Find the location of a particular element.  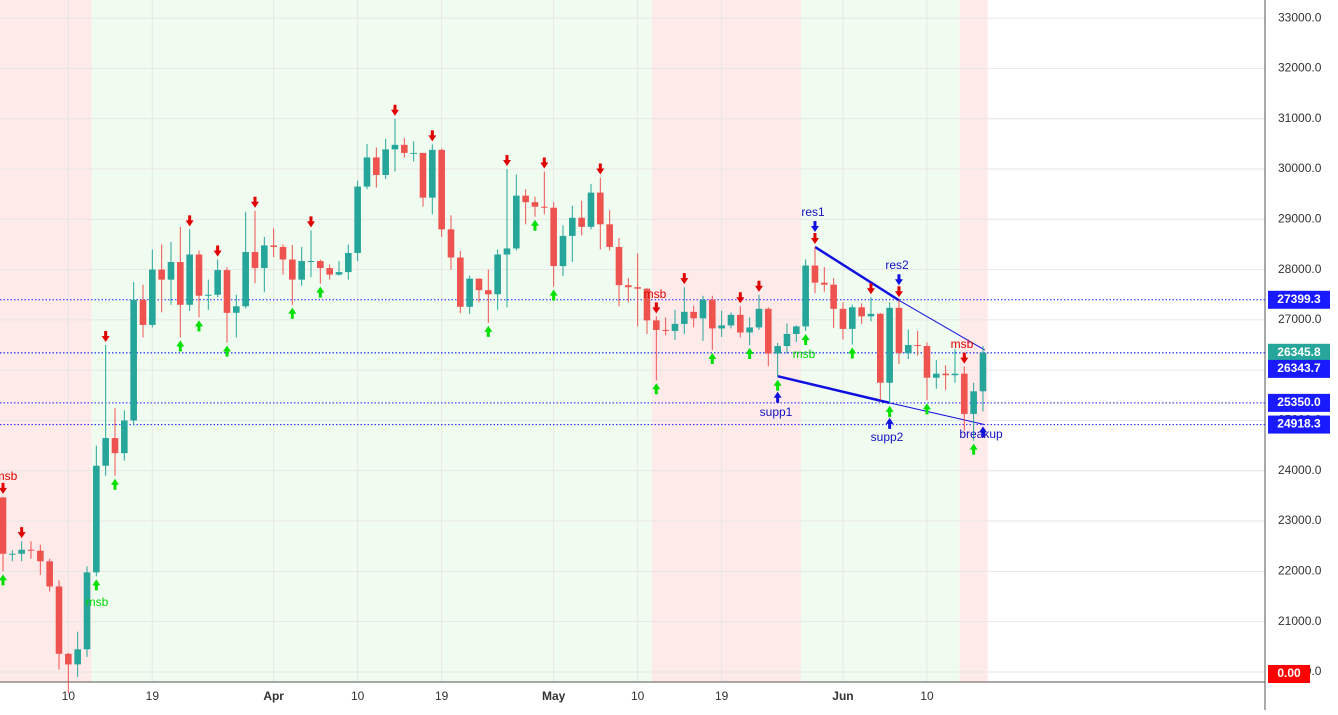

x-tick-label: Apr is located at coordinates (273, 696).